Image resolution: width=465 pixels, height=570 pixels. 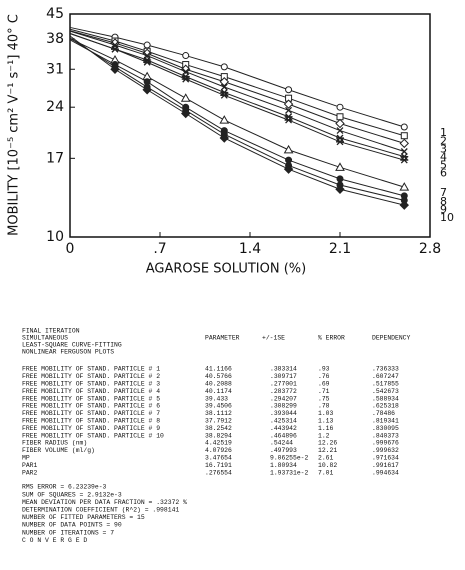 I want to click on cell: .830095, so click(x=385, y=428).